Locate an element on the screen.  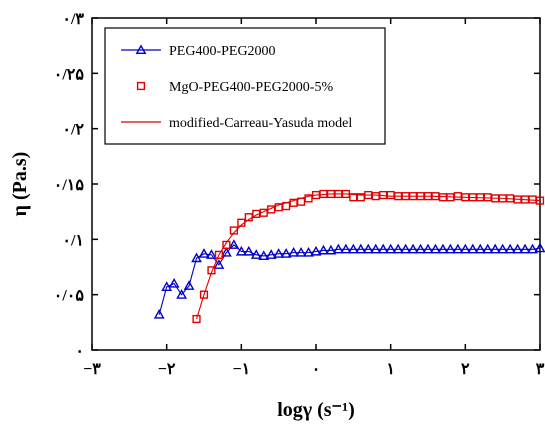
x-tick-label: −۱ is located at coordinates (241, 369).